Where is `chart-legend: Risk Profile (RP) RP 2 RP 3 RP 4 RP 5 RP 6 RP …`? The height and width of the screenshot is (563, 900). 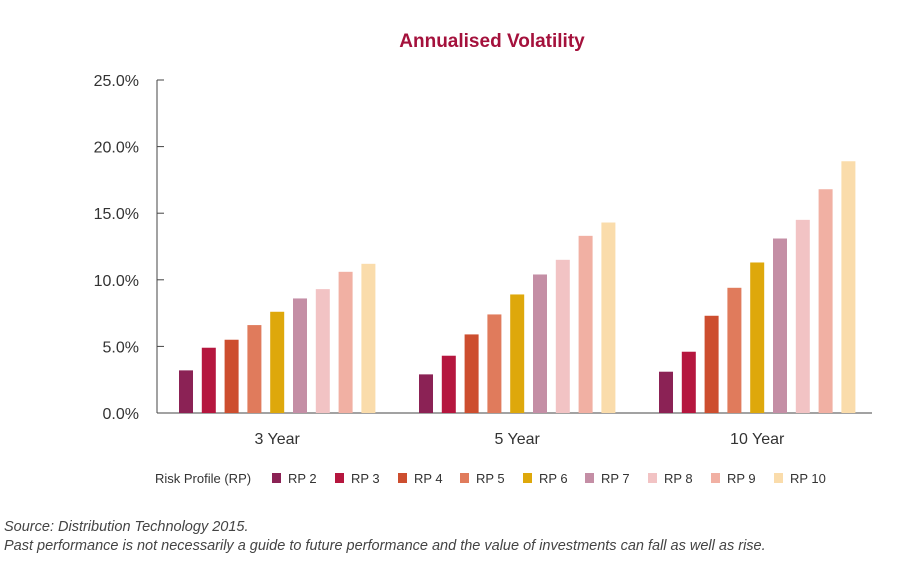 chart-legend: Risk Profile (RP) RP 2 RP 3 RP 4 RP 5 RP 6 RP … is located at coordinates (490, 478).